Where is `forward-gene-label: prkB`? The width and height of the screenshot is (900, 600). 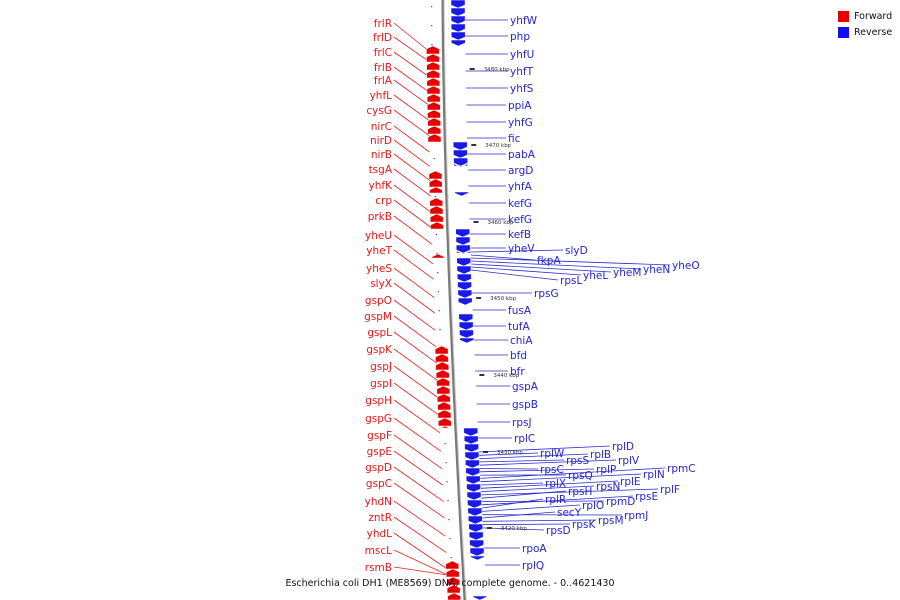
forward-gene-label: prkB is located at coordinates (380, 217).